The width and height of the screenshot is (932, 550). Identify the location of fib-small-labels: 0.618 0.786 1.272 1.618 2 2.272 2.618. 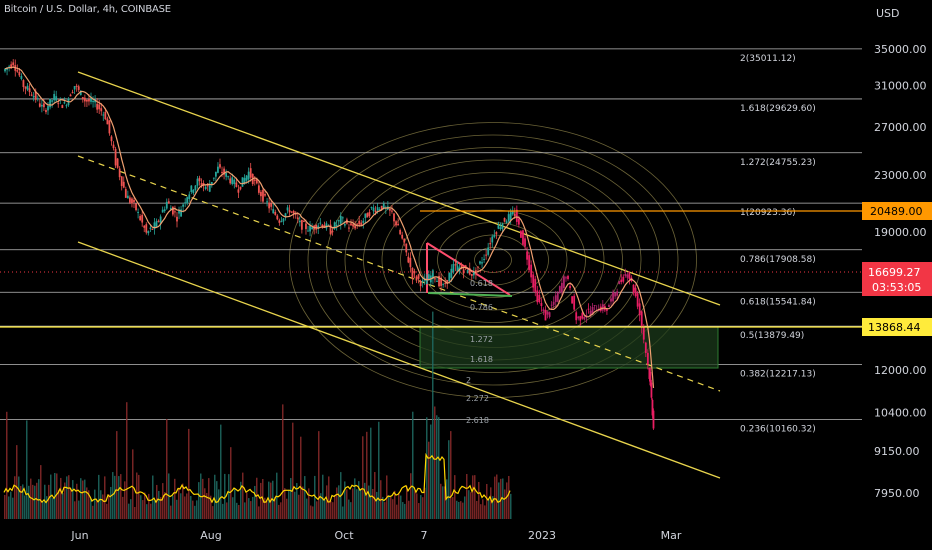
(479, 352).